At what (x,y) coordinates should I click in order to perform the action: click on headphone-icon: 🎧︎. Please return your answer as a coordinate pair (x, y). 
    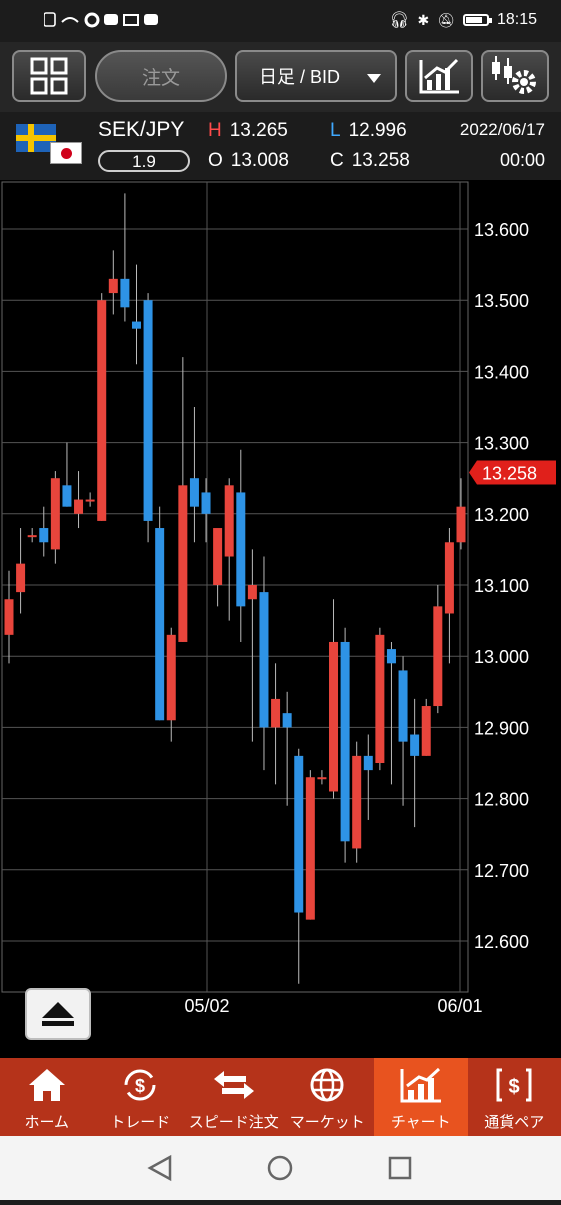
    Looking at the image, I should click on (399, 20).